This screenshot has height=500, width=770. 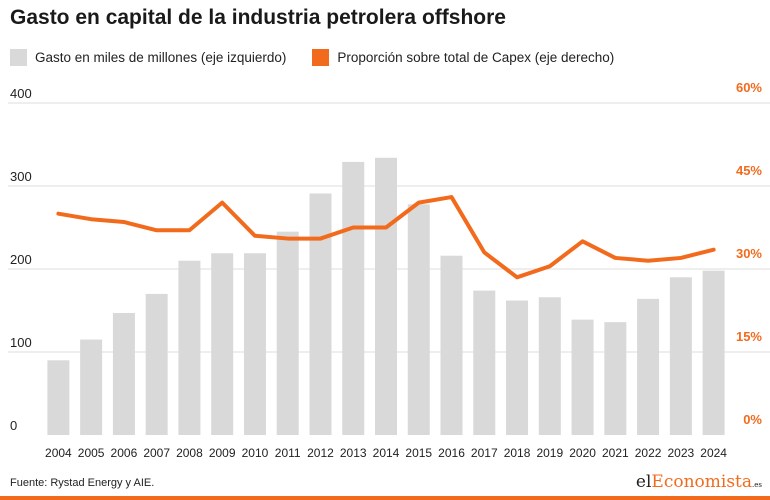 What do you see at coordinates (254, 344) in the screenshot?
I see `bar-2010` at bounding box center [254, 344].